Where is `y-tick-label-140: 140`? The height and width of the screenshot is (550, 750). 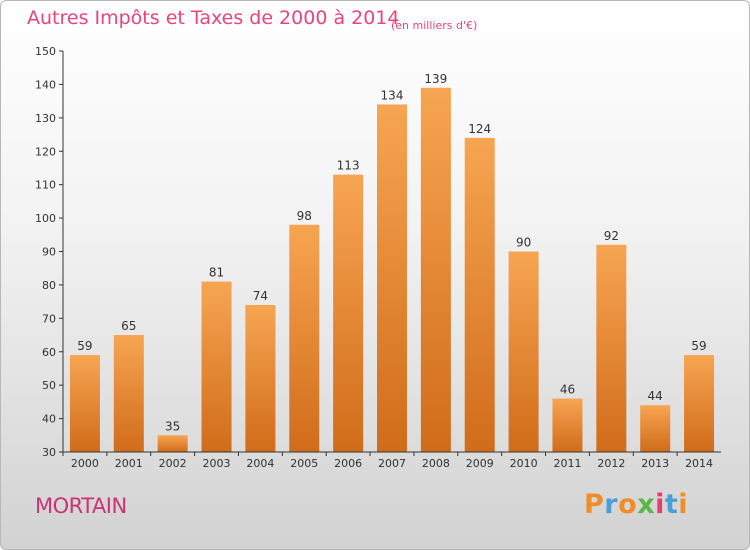 y-tick-label-140: 140 is located at coordinates (45, 84).